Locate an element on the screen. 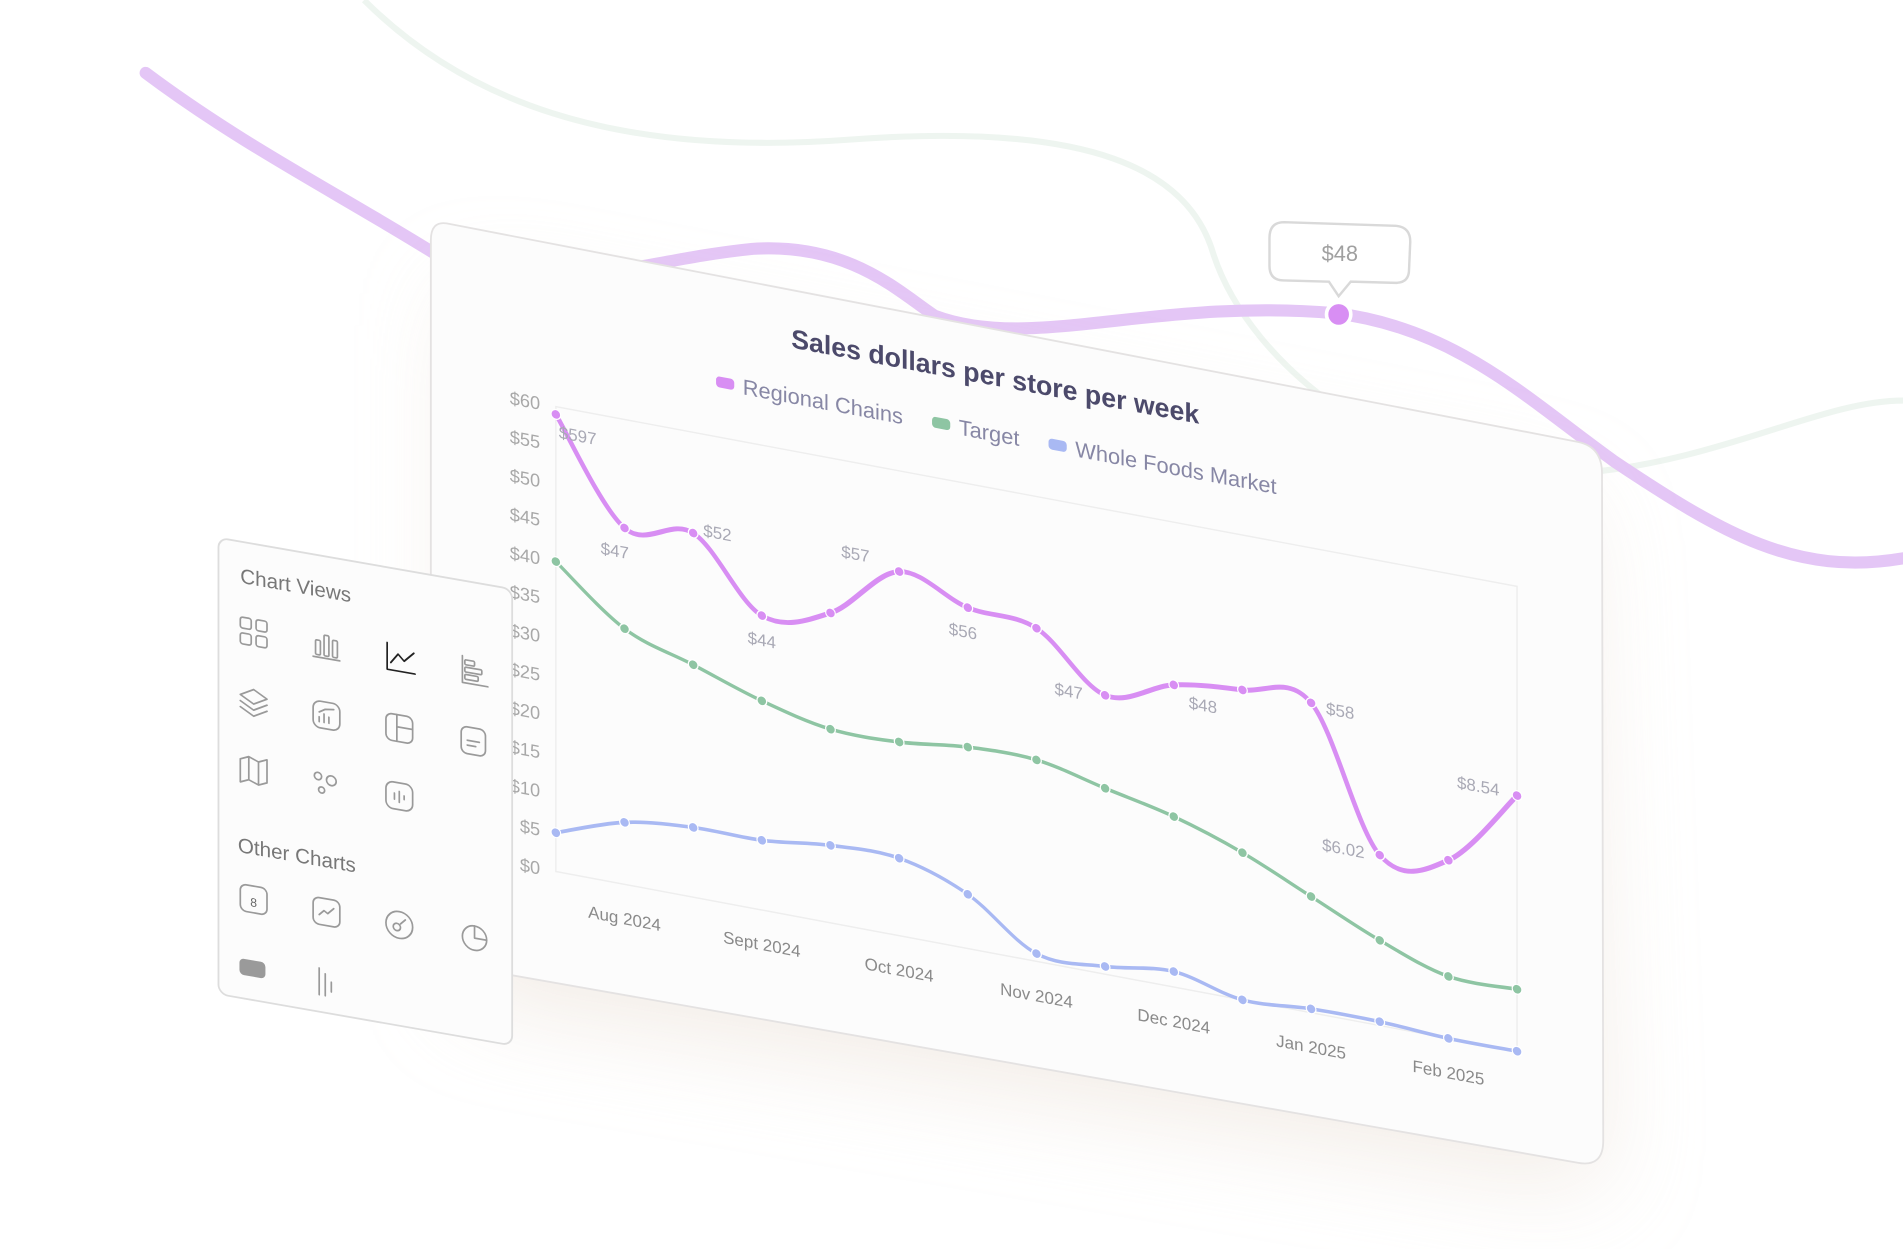 The height and width of the screenshot is (1249, 1903). icon-box is located at coordinates (399, 796).